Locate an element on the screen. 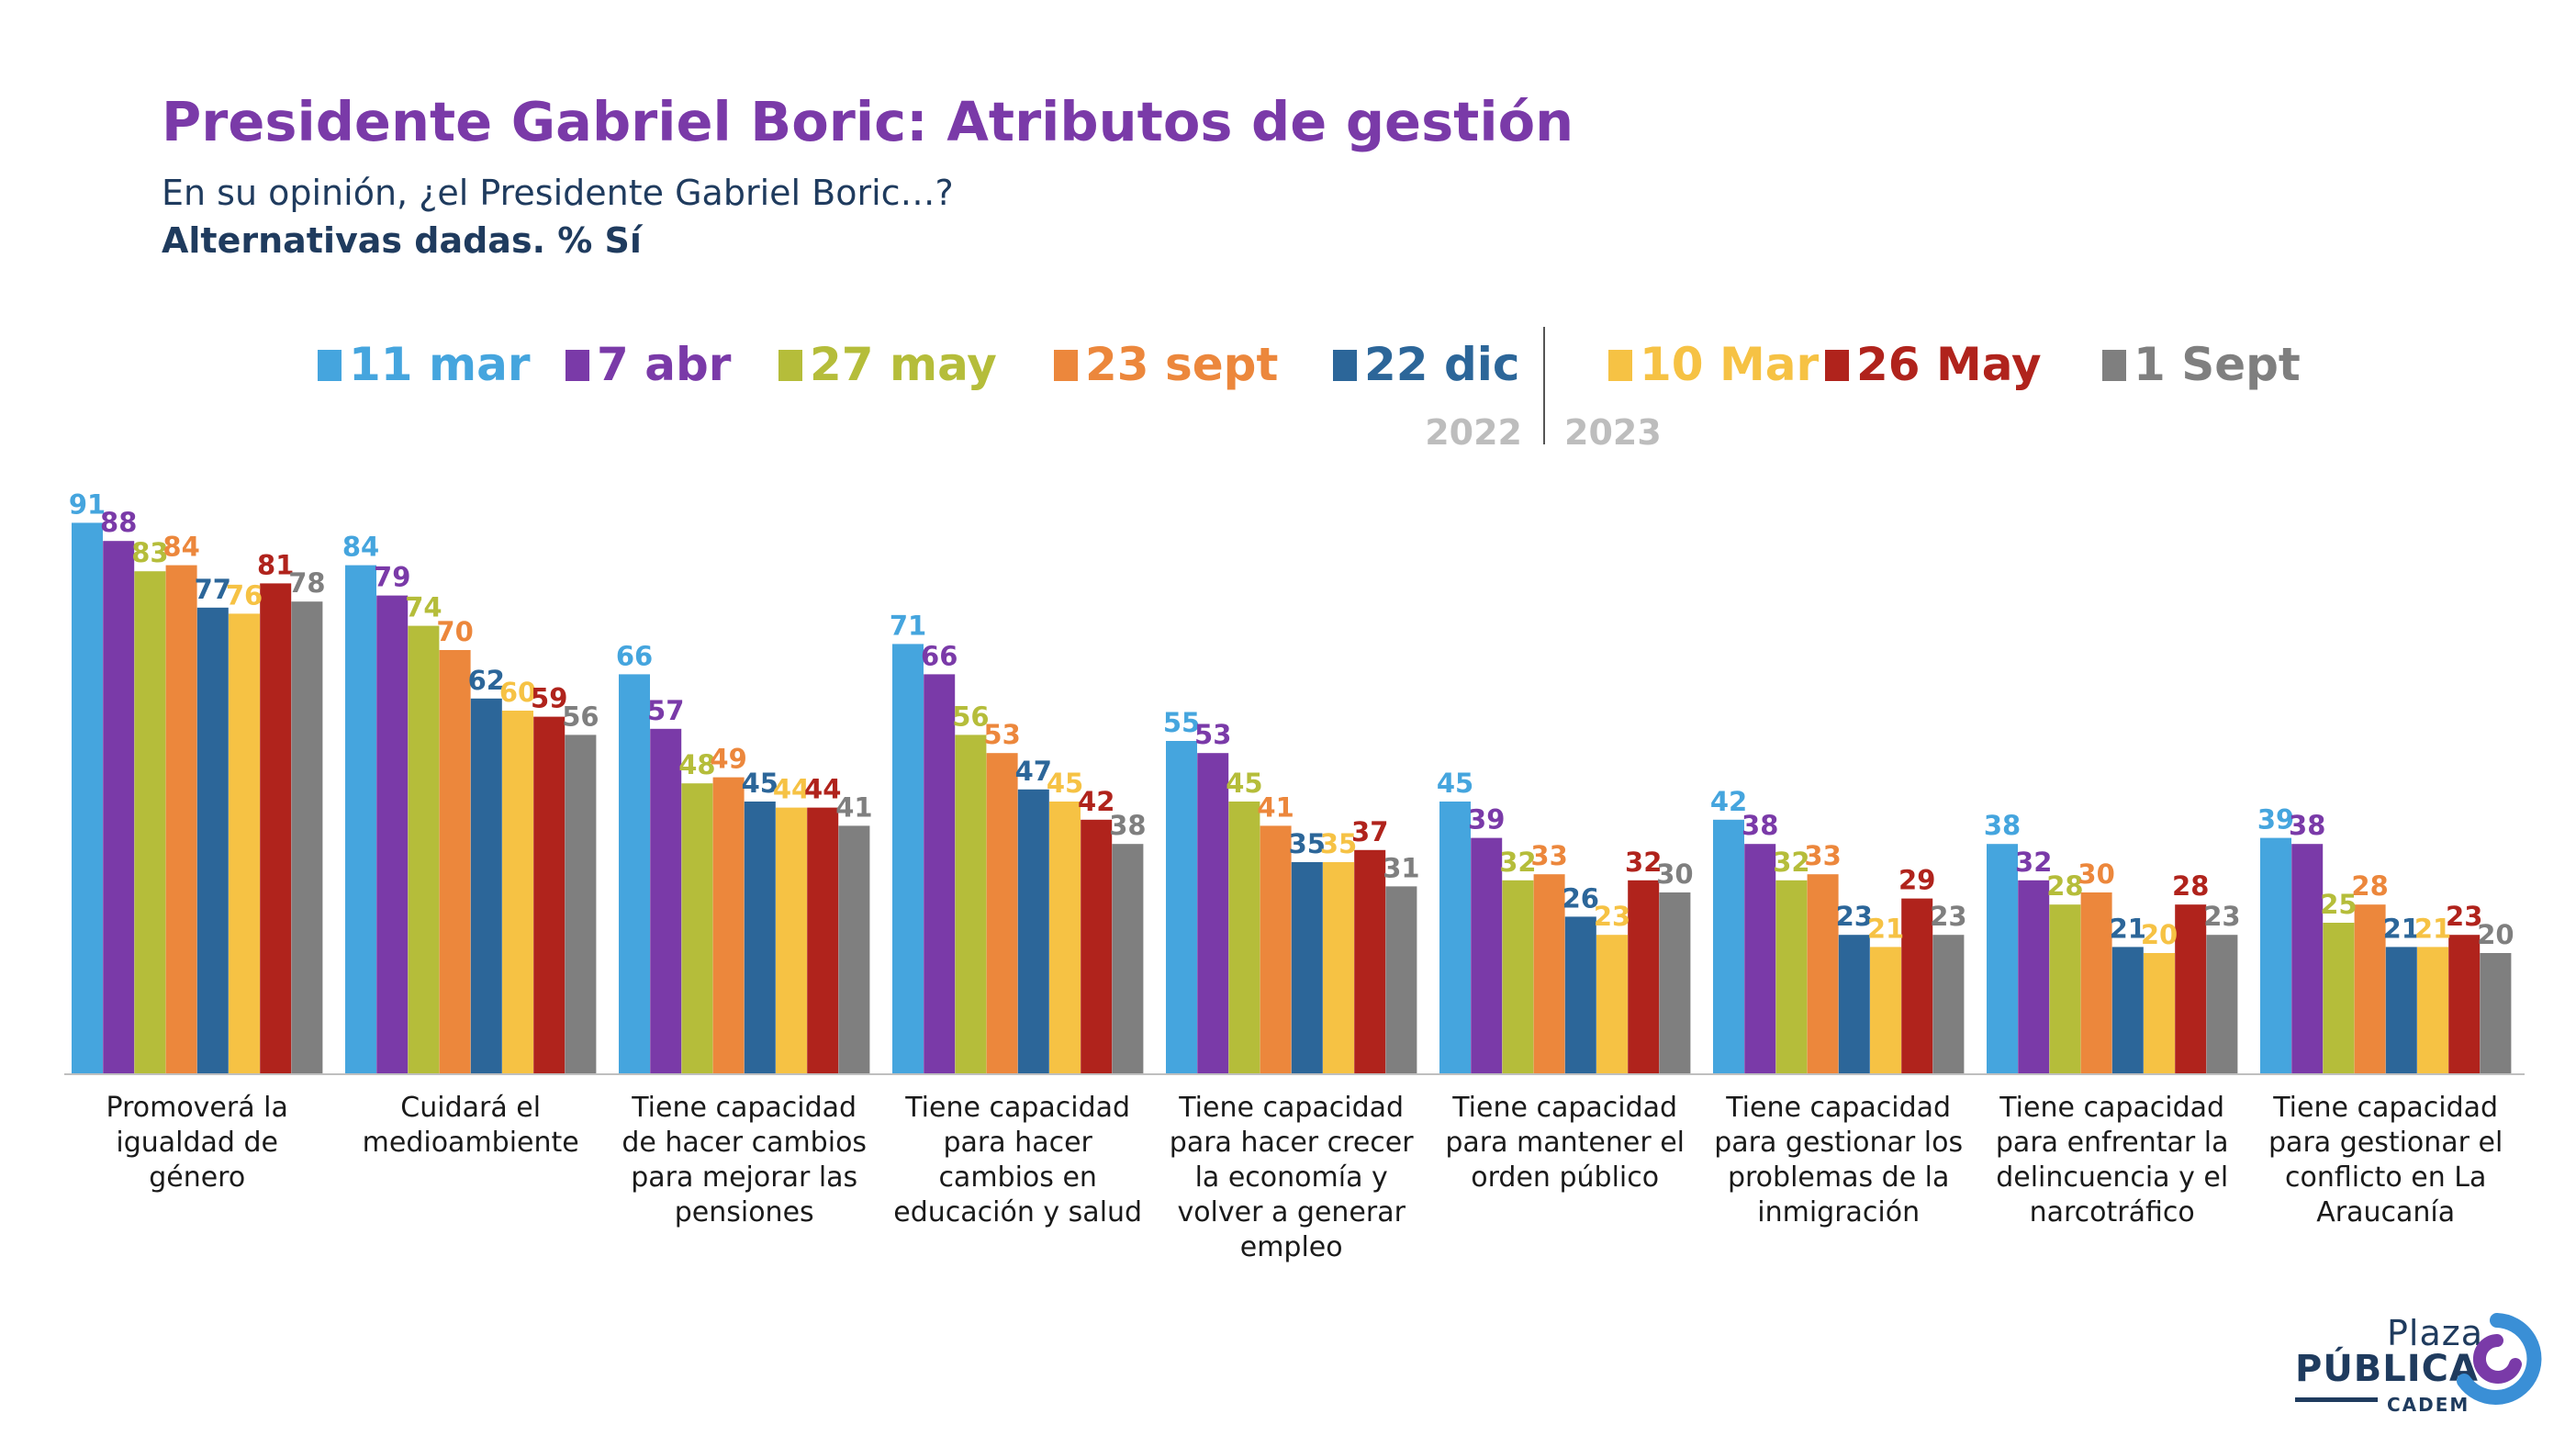  data-label-5-5: 23 is located at coordinates (1612, 917).